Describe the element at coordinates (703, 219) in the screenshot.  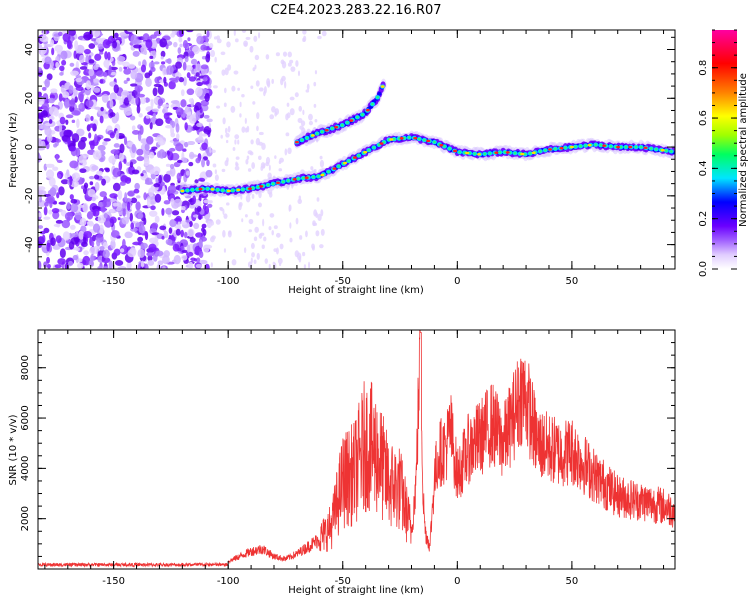
I see `colorbar-tick-label: 0.2` at that location.